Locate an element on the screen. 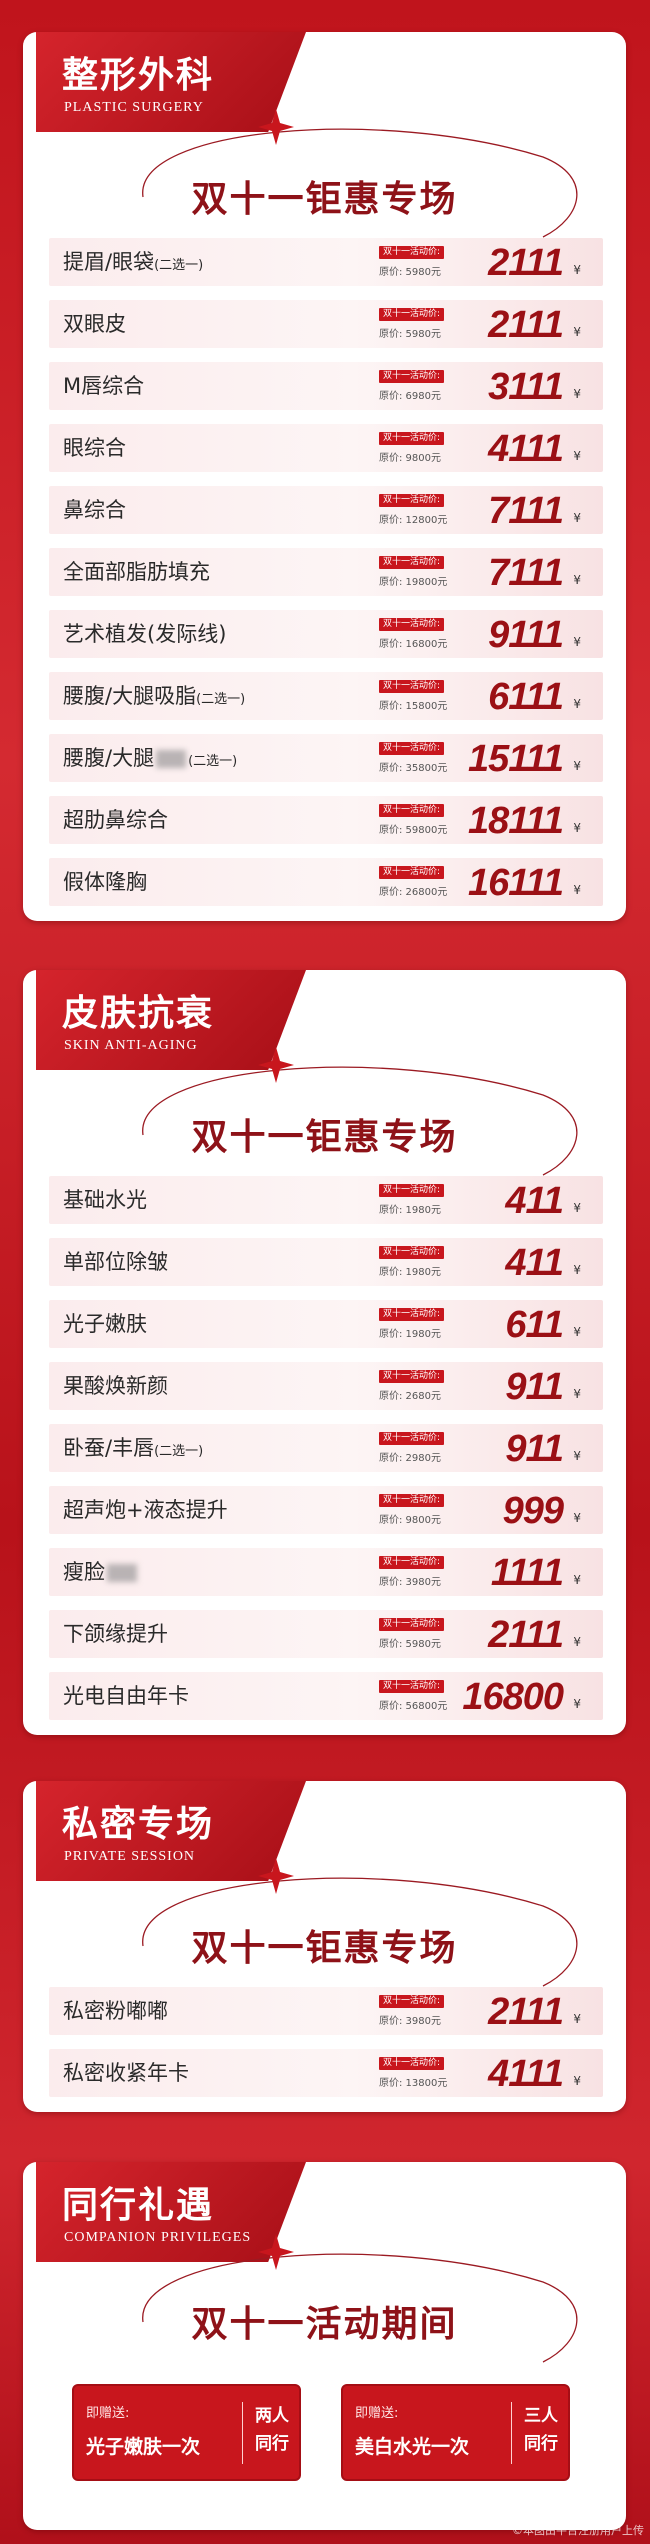 The height and width of the screenshot is (2544, 650). sale-price: 999 is located at coordinates (533, 1511).